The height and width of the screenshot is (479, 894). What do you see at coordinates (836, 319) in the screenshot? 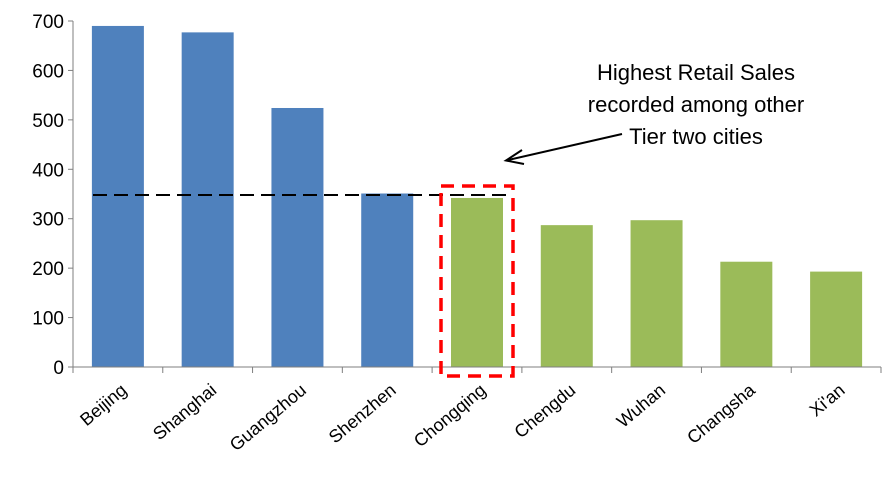
I see `bar-xi-an` at bounding box center [836, 319].